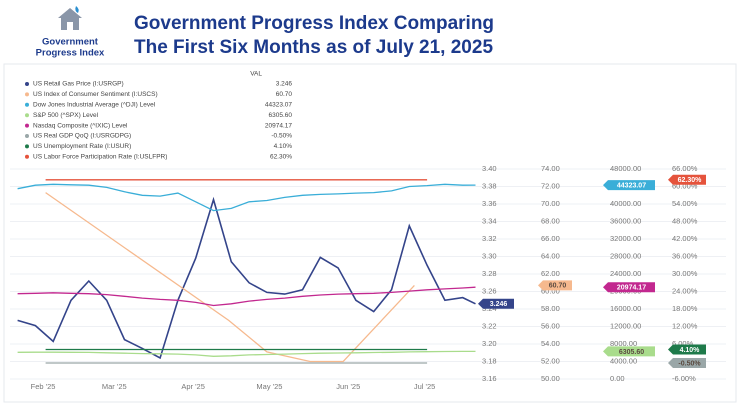  Describe the element at coordinates (550, 185) in the screenshot. I see `y-tick-label: 72.00` at that location.